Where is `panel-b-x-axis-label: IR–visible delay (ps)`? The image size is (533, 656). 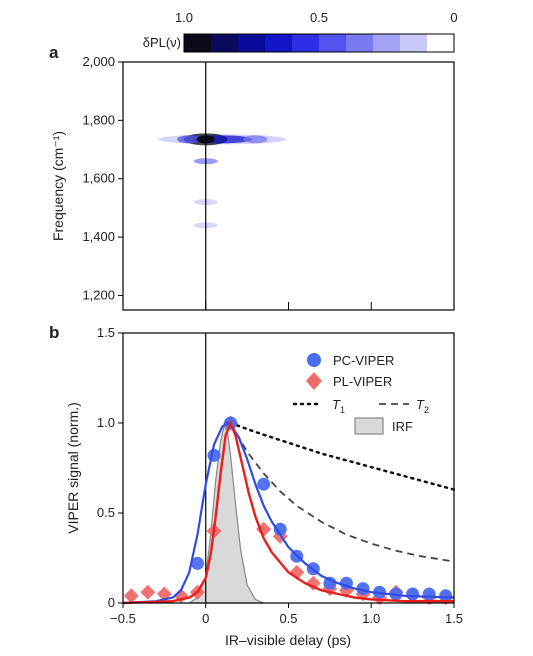 panel-b-x-axis-label: IR–visible delay (ps) is located at coordinates (288, 640).